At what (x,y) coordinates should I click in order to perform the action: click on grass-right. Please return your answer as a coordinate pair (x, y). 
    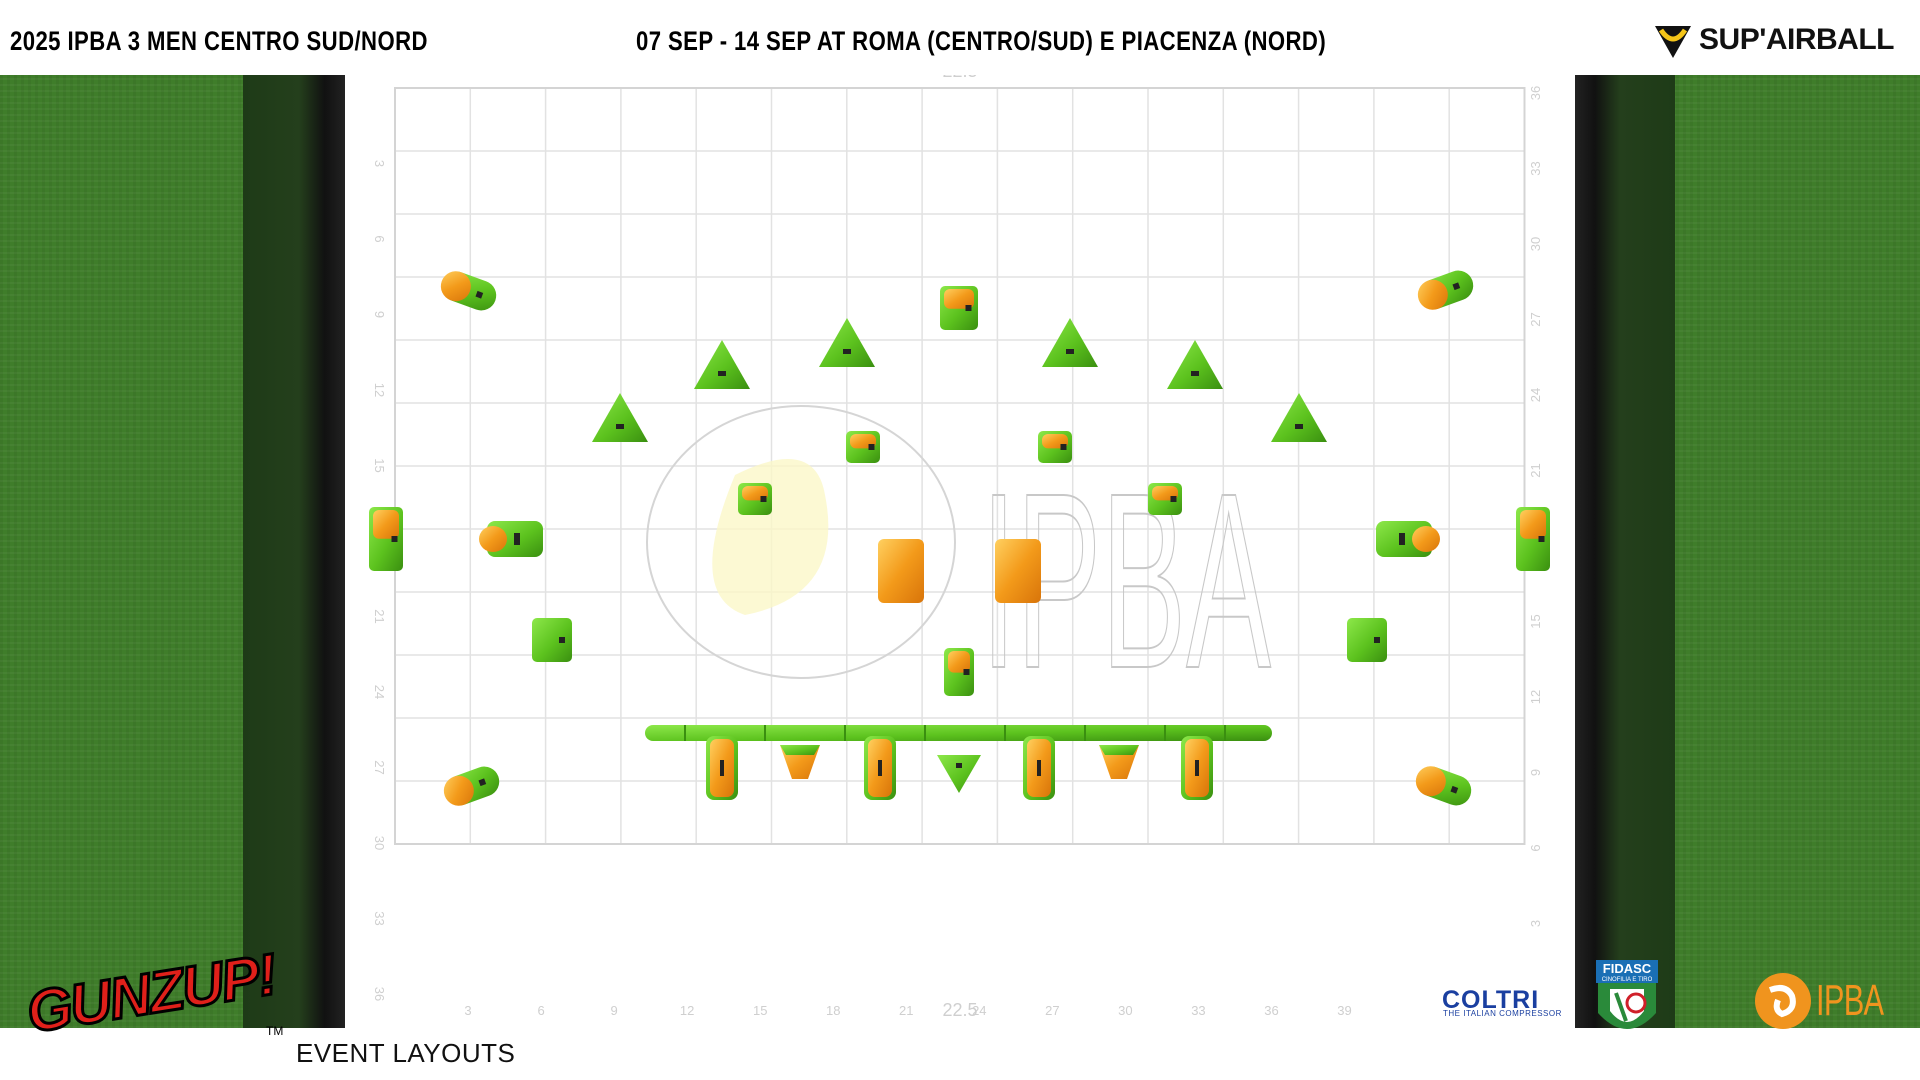
    Looking at the image, I should click on (1791, 551).